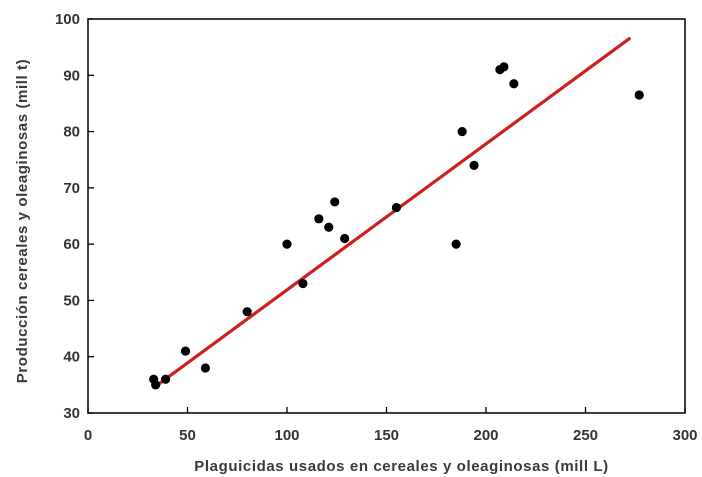 The width and height of the screenshot is (702, 477). What do you see at coordinates (71, 75) in the screenshot?
I see `y-tick-label: 90` at bounding box center [71, 75].